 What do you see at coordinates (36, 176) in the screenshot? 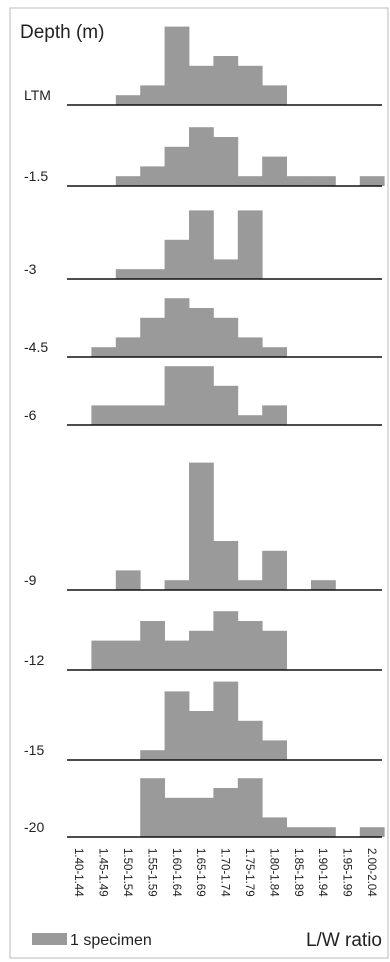
I see `depth-label: -1.5` at bounding box center [36, 176].